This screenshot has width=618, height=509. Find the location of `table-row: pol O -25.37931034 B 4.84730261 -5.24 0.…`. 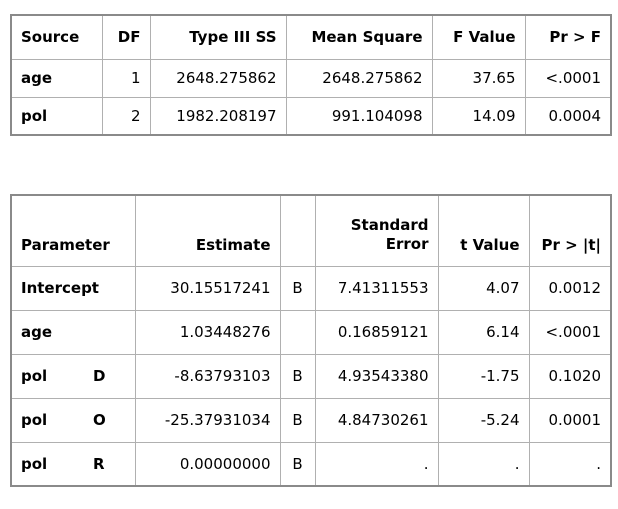

table-row: pol O -25.37931034 B 4.84730261 -5.24 0.… is located at coordinates (311, 420).